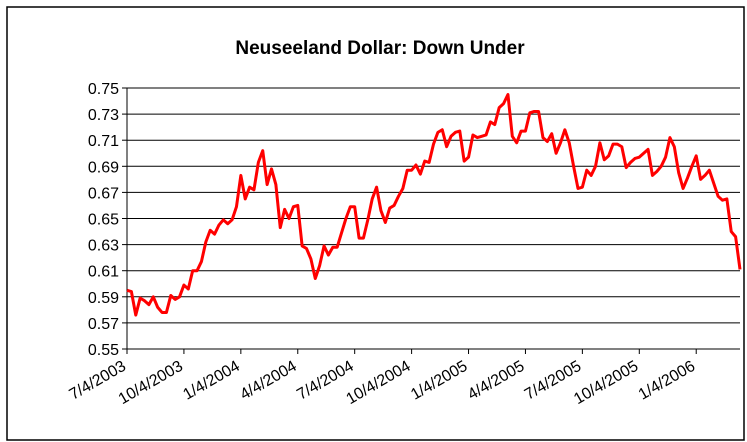 The width and height of the screenshot is (747, 442). Describe the element at coordinates (103, 193) in the screenshot. I see `y-tick-label: 0.67` at that location.